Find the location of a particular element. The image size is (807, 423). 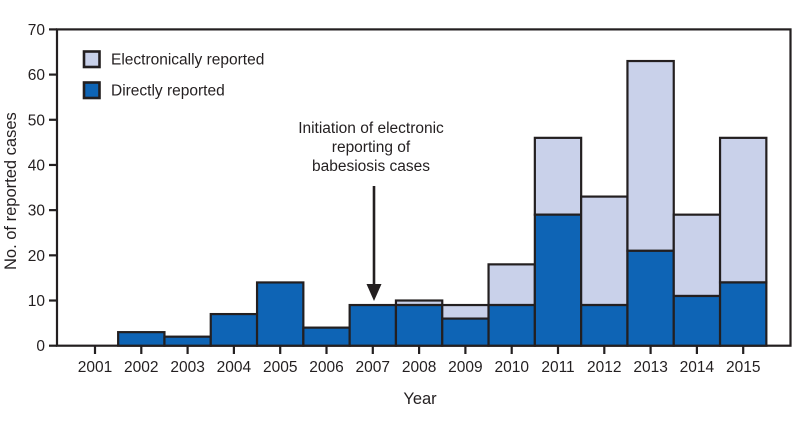

y-tick-label-50: 50 is located at coordinates (37, 120).